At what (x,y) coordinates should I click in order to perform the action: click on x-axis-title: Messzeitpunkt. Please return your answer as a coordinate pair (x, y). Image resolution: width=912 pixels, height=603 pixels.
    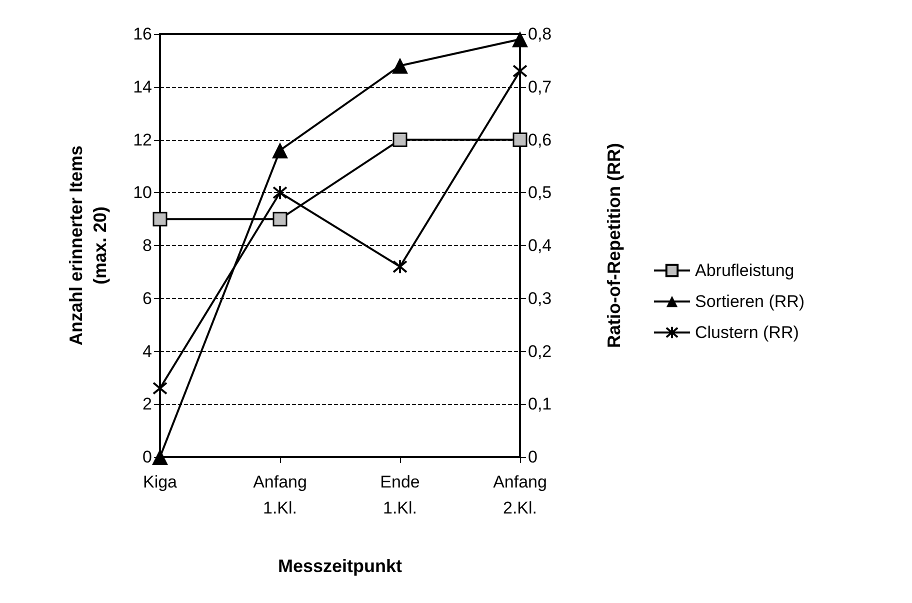
    Looking at the image, I should click on (340, 566).